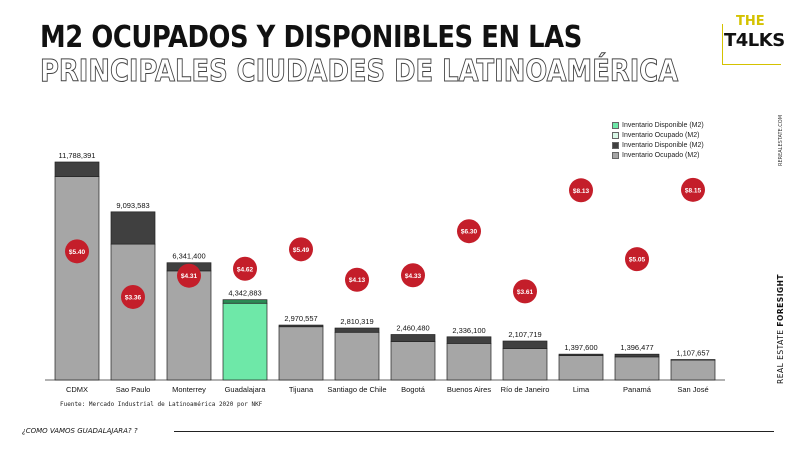 This screenshot has width=800, height=450. I want to click on logo-frame, so click(751, 44).